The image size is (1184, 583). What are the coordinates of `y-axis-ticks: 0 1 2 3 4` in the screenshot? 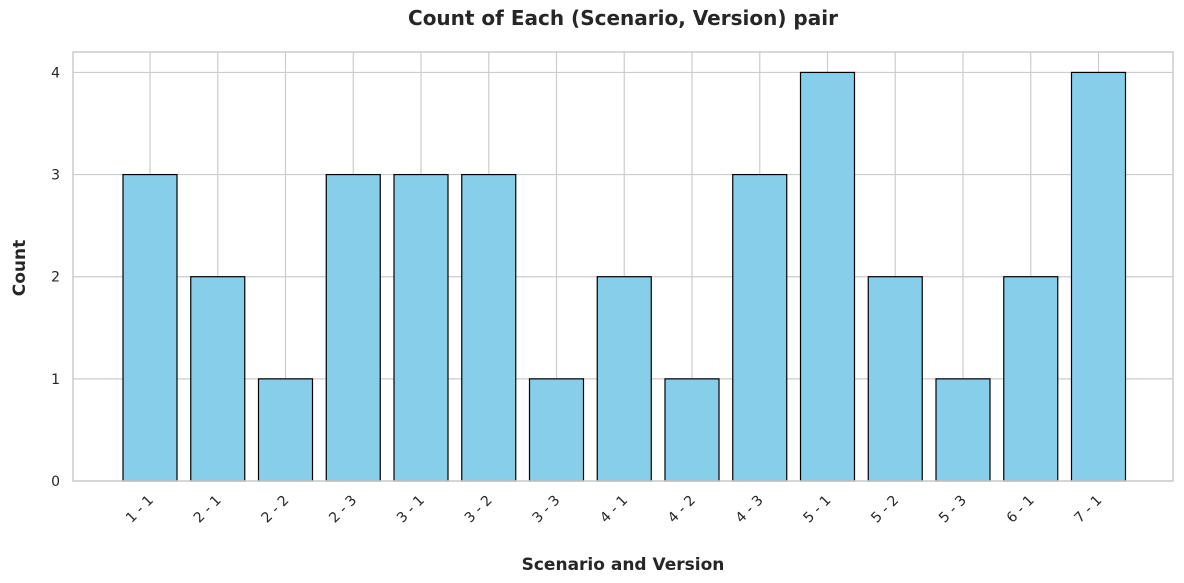 It's located at (55, 277).